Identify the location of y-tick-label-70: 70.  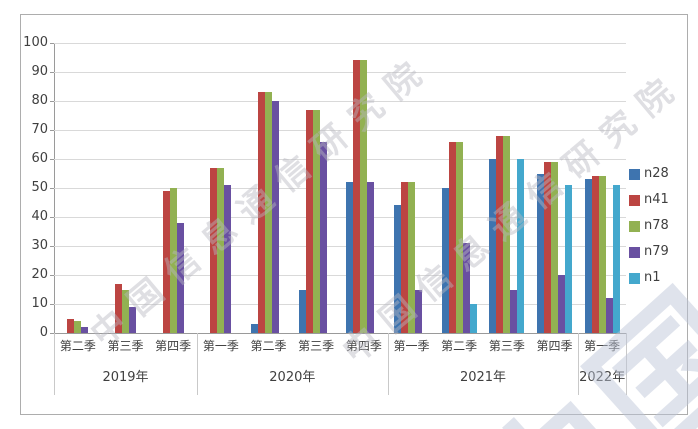
(39, 129).